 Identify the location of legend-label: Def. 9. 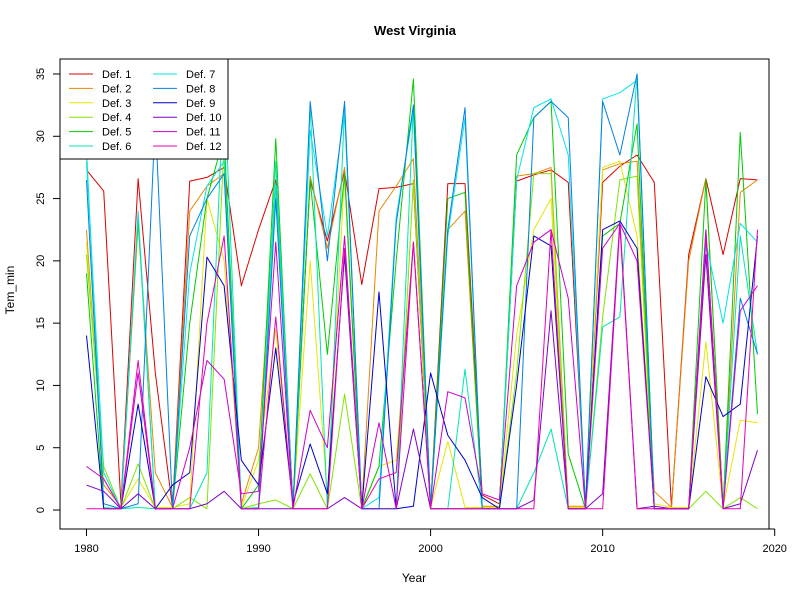
(200, 104).